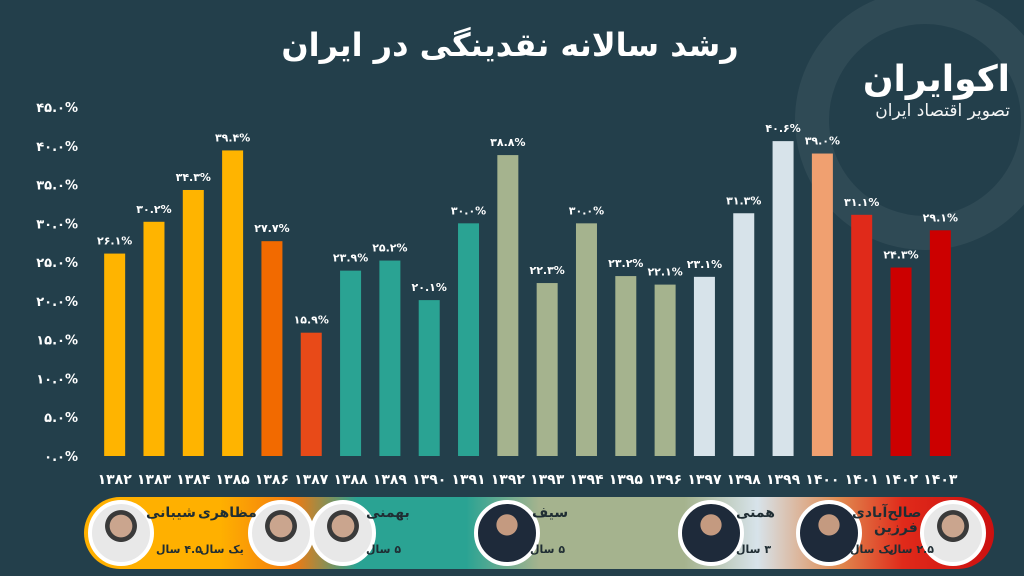  I want to click on bar-value-label: ۳۹.۰%, so click(822, 141).